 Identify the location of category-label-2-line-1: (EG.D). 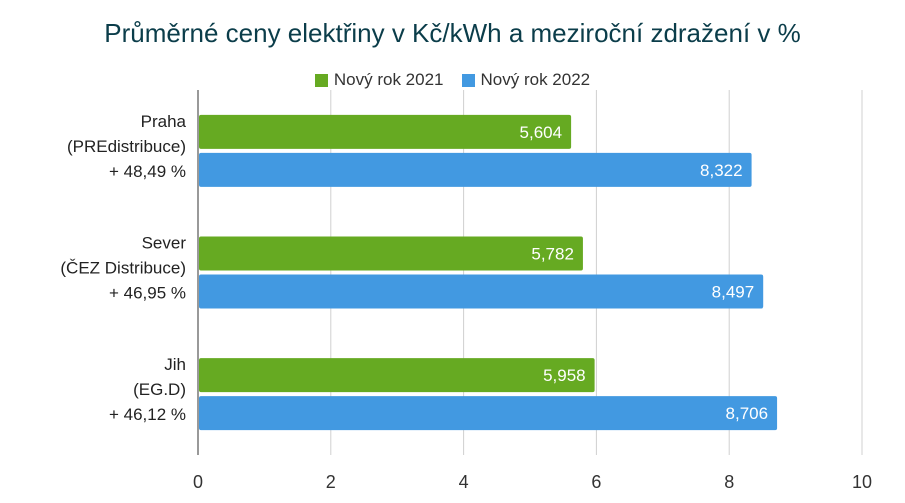
(159, 389).